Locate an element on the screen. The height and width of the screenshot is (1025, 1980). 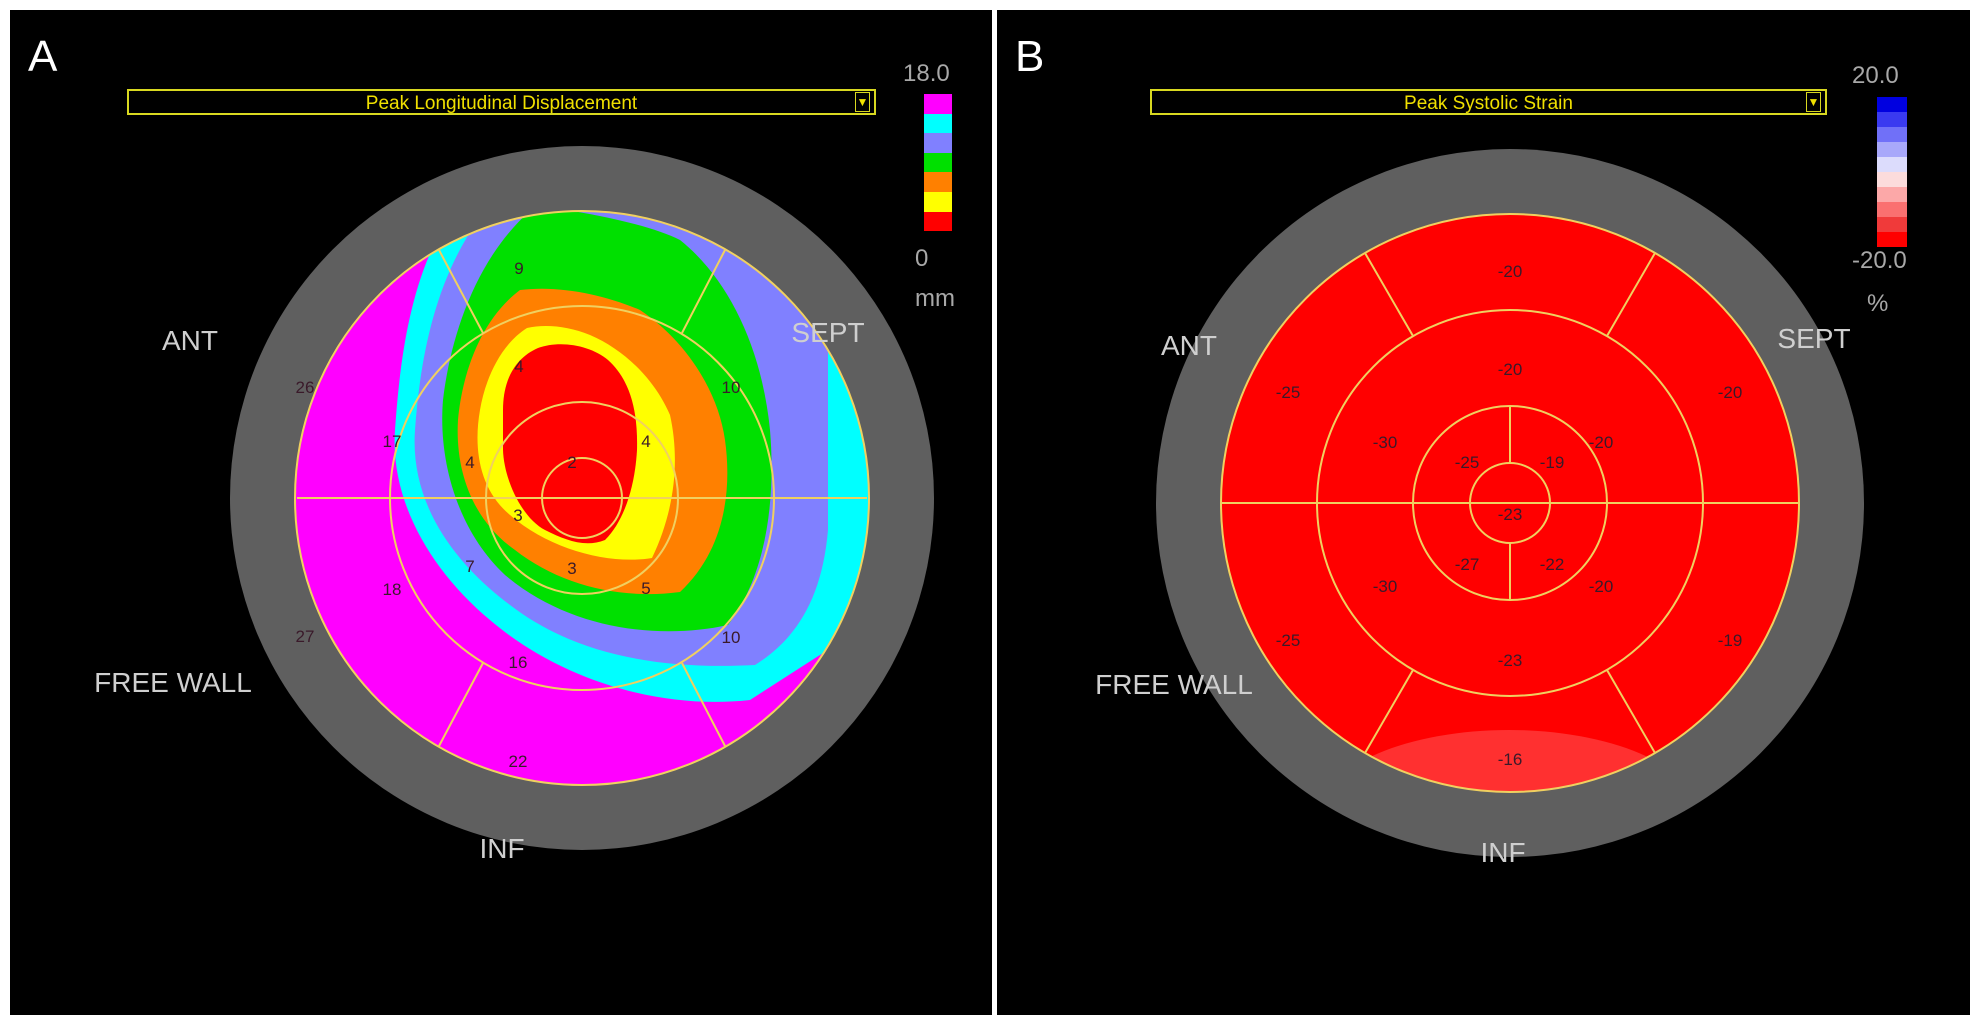
segment-value: 7 is located at coordinates (469, 566).